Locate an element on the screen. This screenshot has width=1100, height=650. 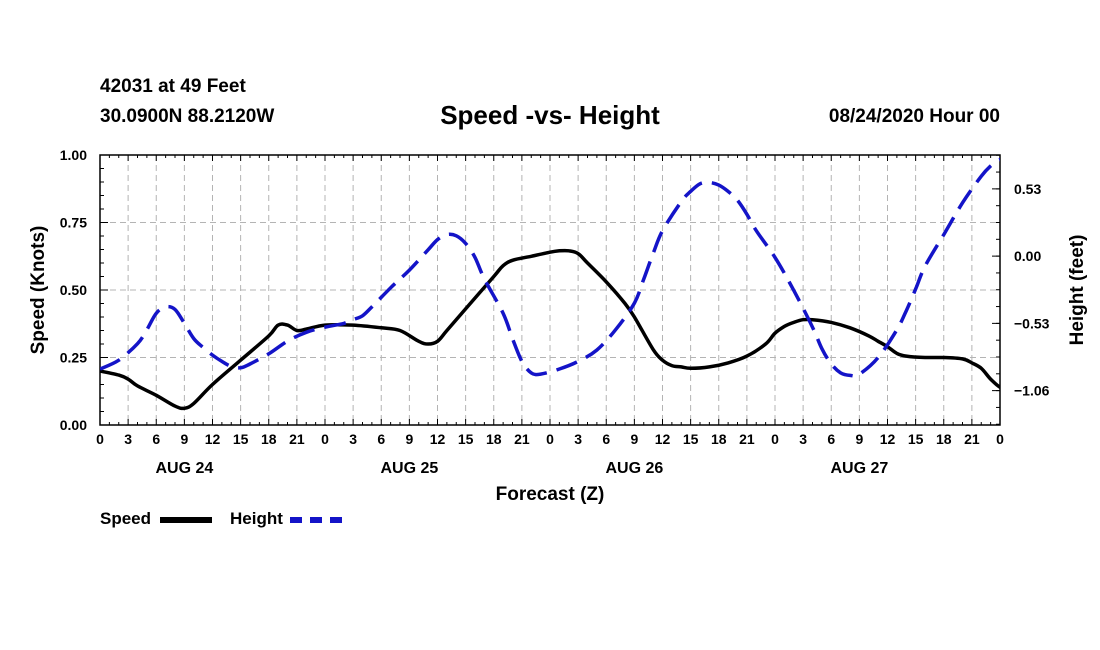
day-label: AUG 26 is located at coordinates (634, 468).